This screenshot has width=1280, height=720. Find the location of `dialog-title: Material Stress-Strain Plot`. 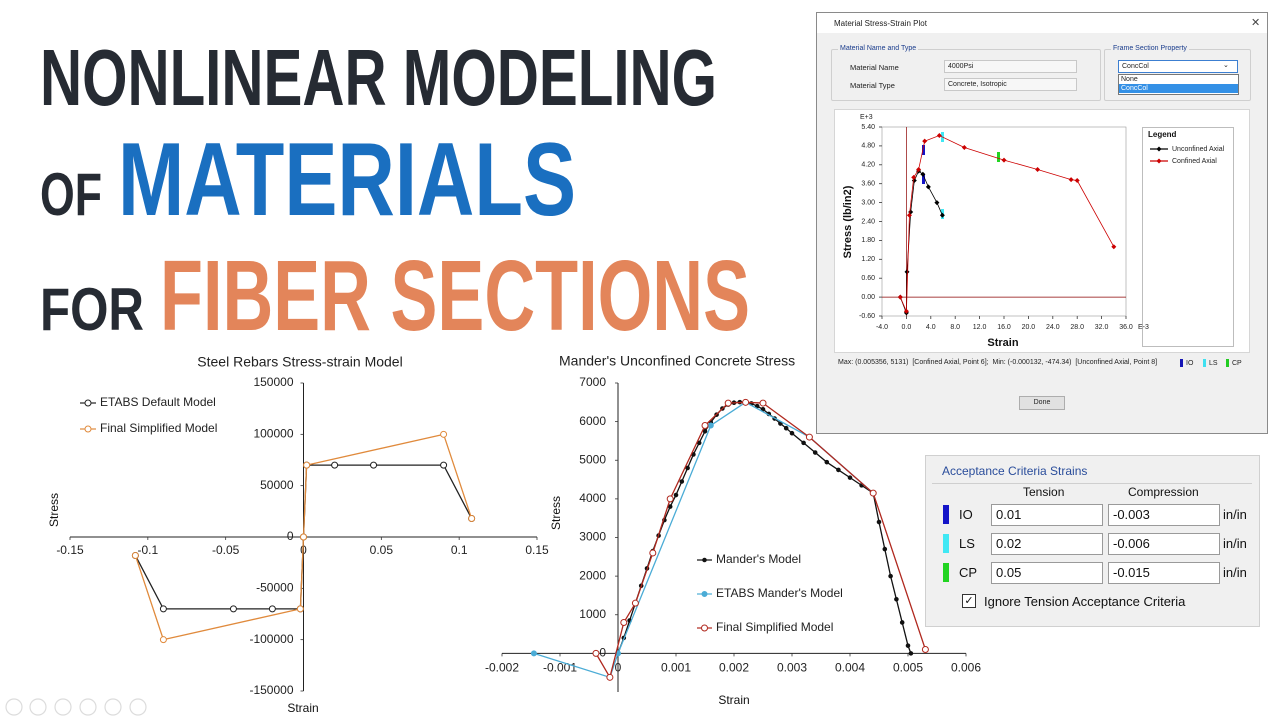

dialog-title: Material Stress-Strain Plot is located at coordinates (880, 23).